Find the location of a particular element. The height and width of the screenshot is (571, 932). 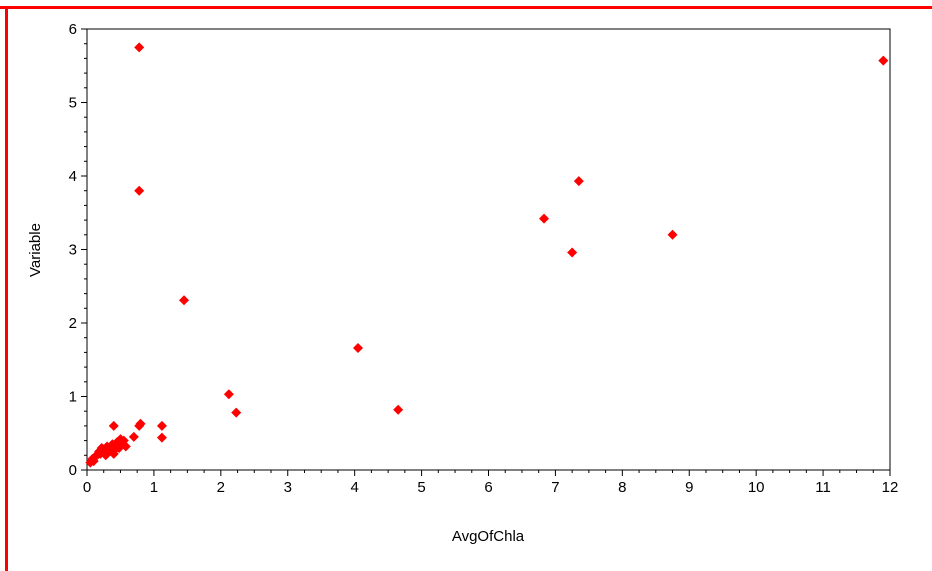

frame-left-border is located at coordinates (6, 288).